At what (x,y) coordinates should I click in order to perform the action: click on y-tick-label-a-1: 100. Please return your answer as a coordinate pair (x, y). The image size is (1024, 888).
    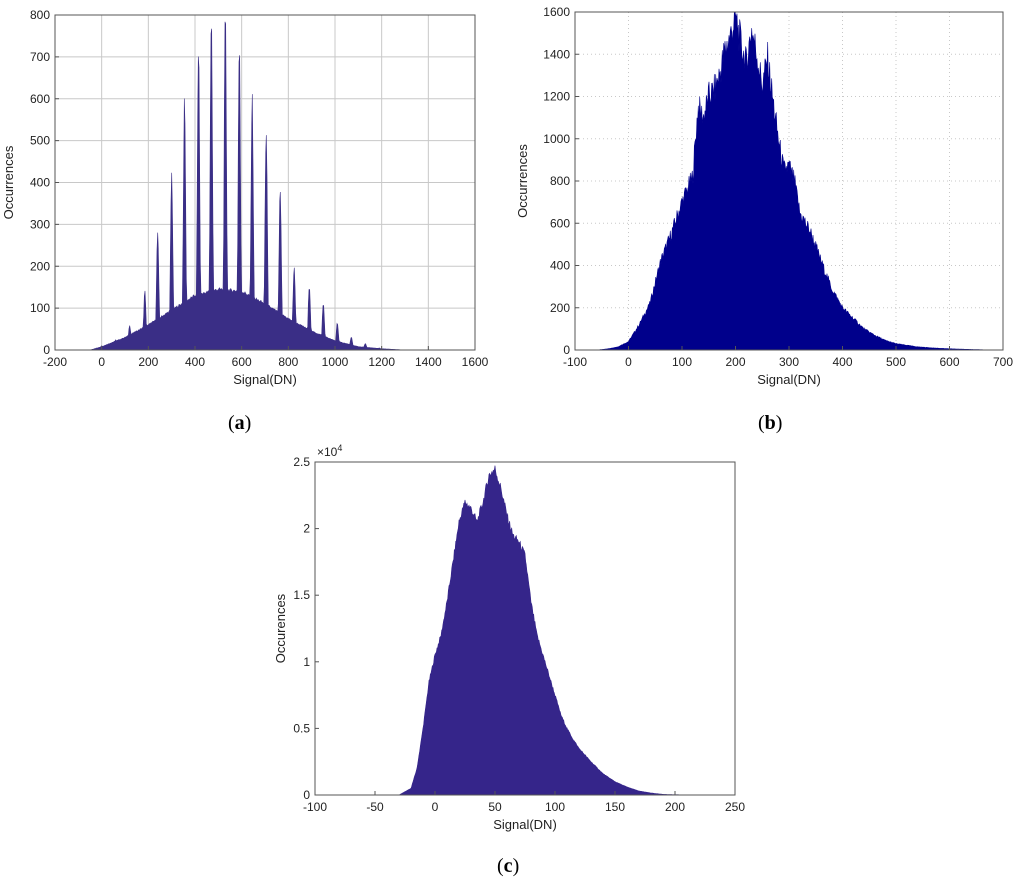
    Looking at the image, I should click on (40, 308).